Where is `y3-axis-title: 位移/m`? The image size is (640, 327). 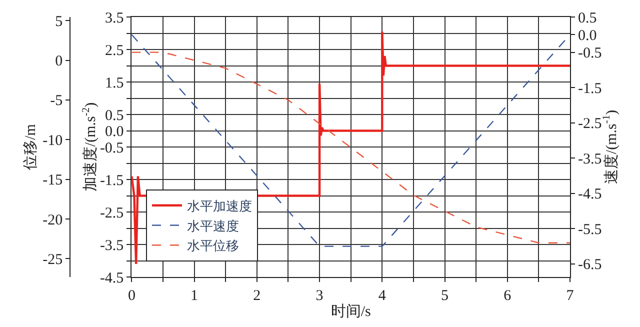
y3-axis-title: 位移/m is located at coordinates (30, 147).